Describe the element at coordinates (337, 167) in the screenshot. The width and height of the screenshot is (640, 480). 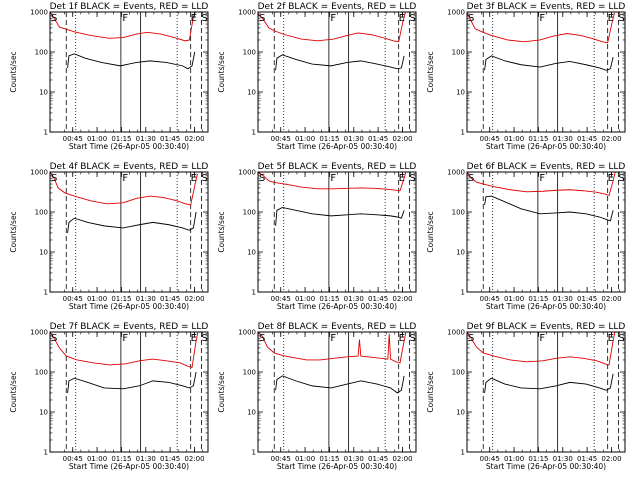
I see `chart-title: Det 5f BLACK = Events, RED = LLD` at that location.